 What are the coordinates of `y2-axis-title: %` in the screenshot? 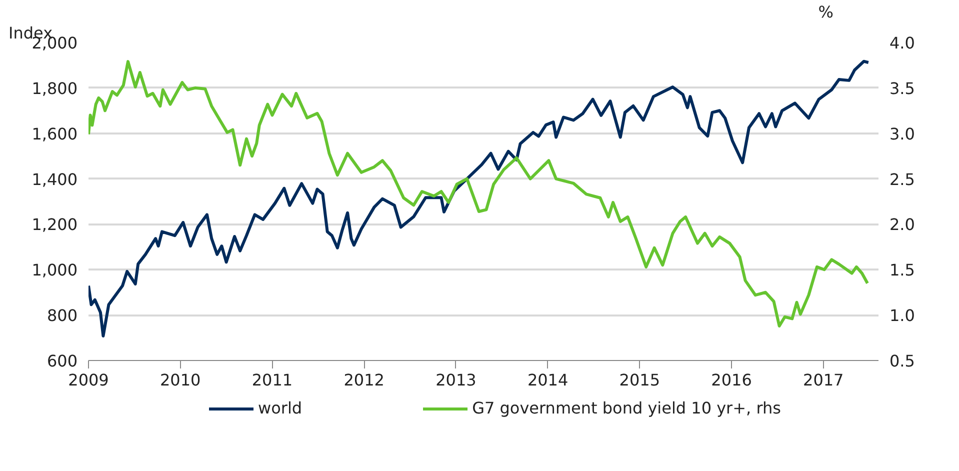 It's located at (826, 12).